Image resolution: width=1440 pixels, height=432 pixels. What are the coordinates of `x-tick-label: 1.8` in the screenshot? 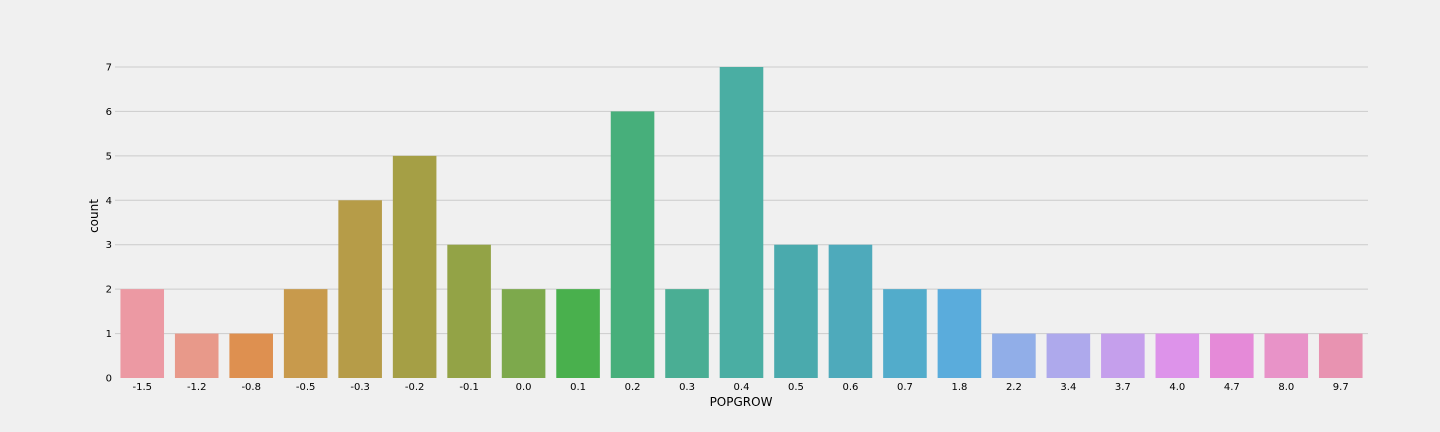 It's located at (959, 387).